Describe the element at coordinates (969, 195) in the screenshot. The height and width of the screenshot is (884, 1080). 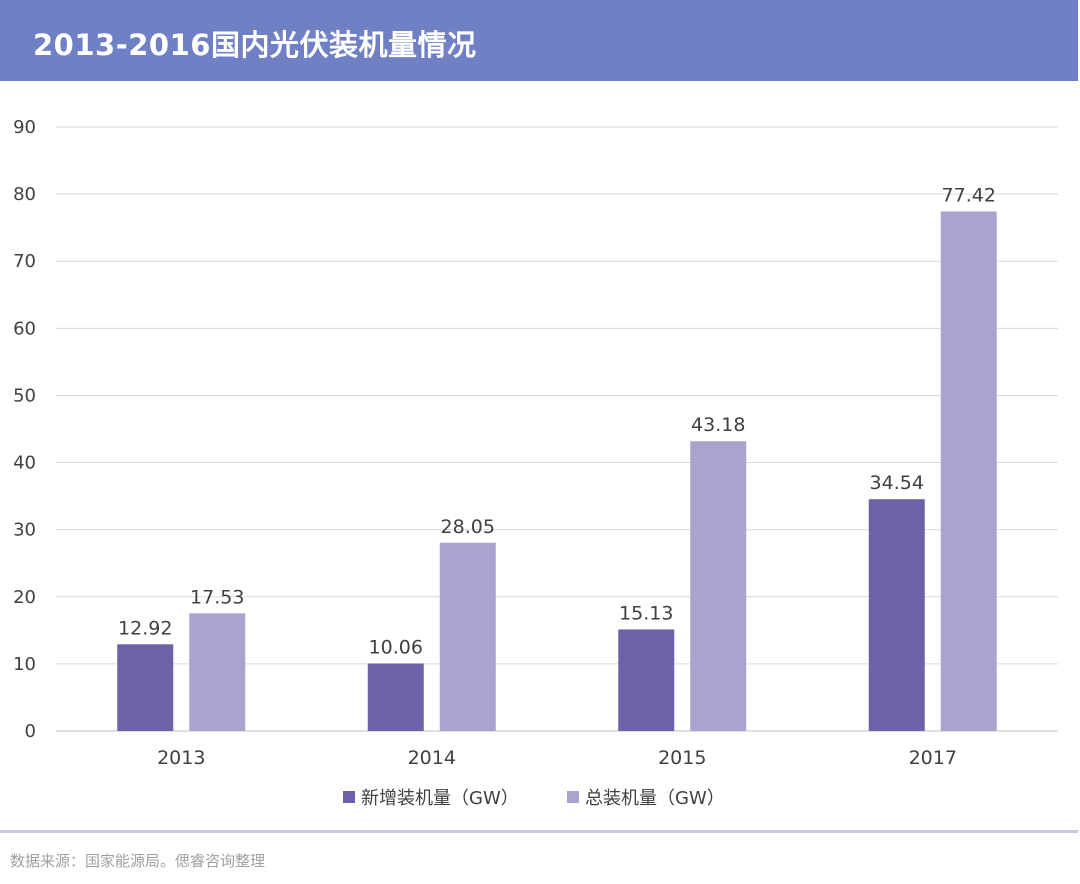
I see `data-label: 77.42` at that location.